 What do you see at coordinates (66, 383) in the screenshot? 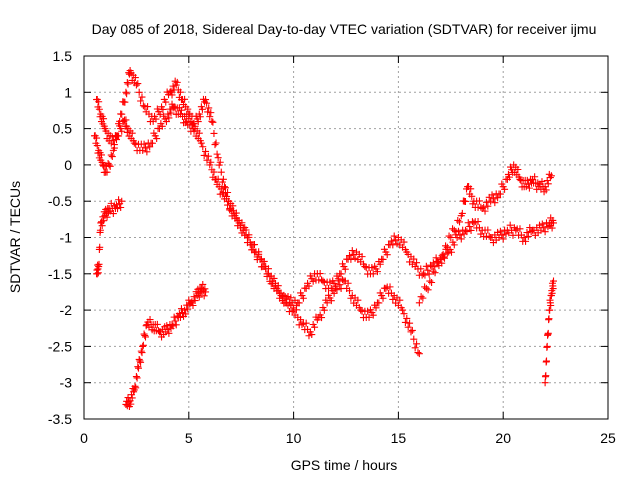
I see `y-tick-label: -3` at bounding box center [66, 383].